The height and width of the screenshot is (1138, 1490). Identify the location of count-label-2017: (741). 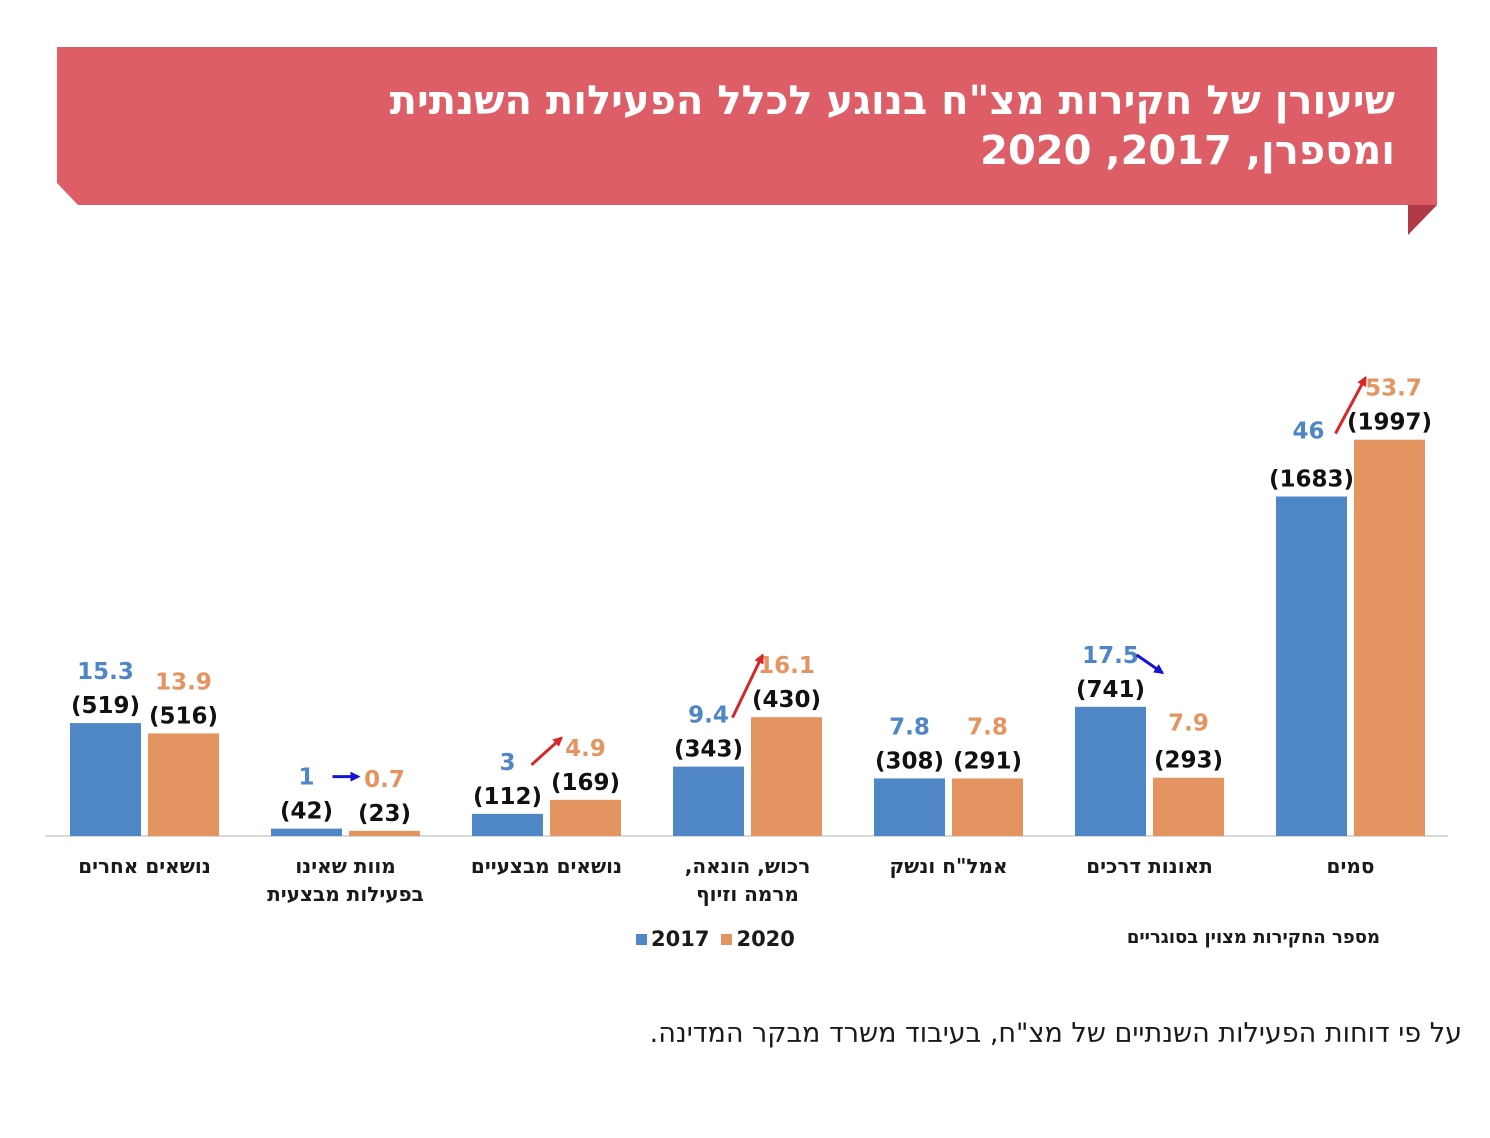
(1110, 690).